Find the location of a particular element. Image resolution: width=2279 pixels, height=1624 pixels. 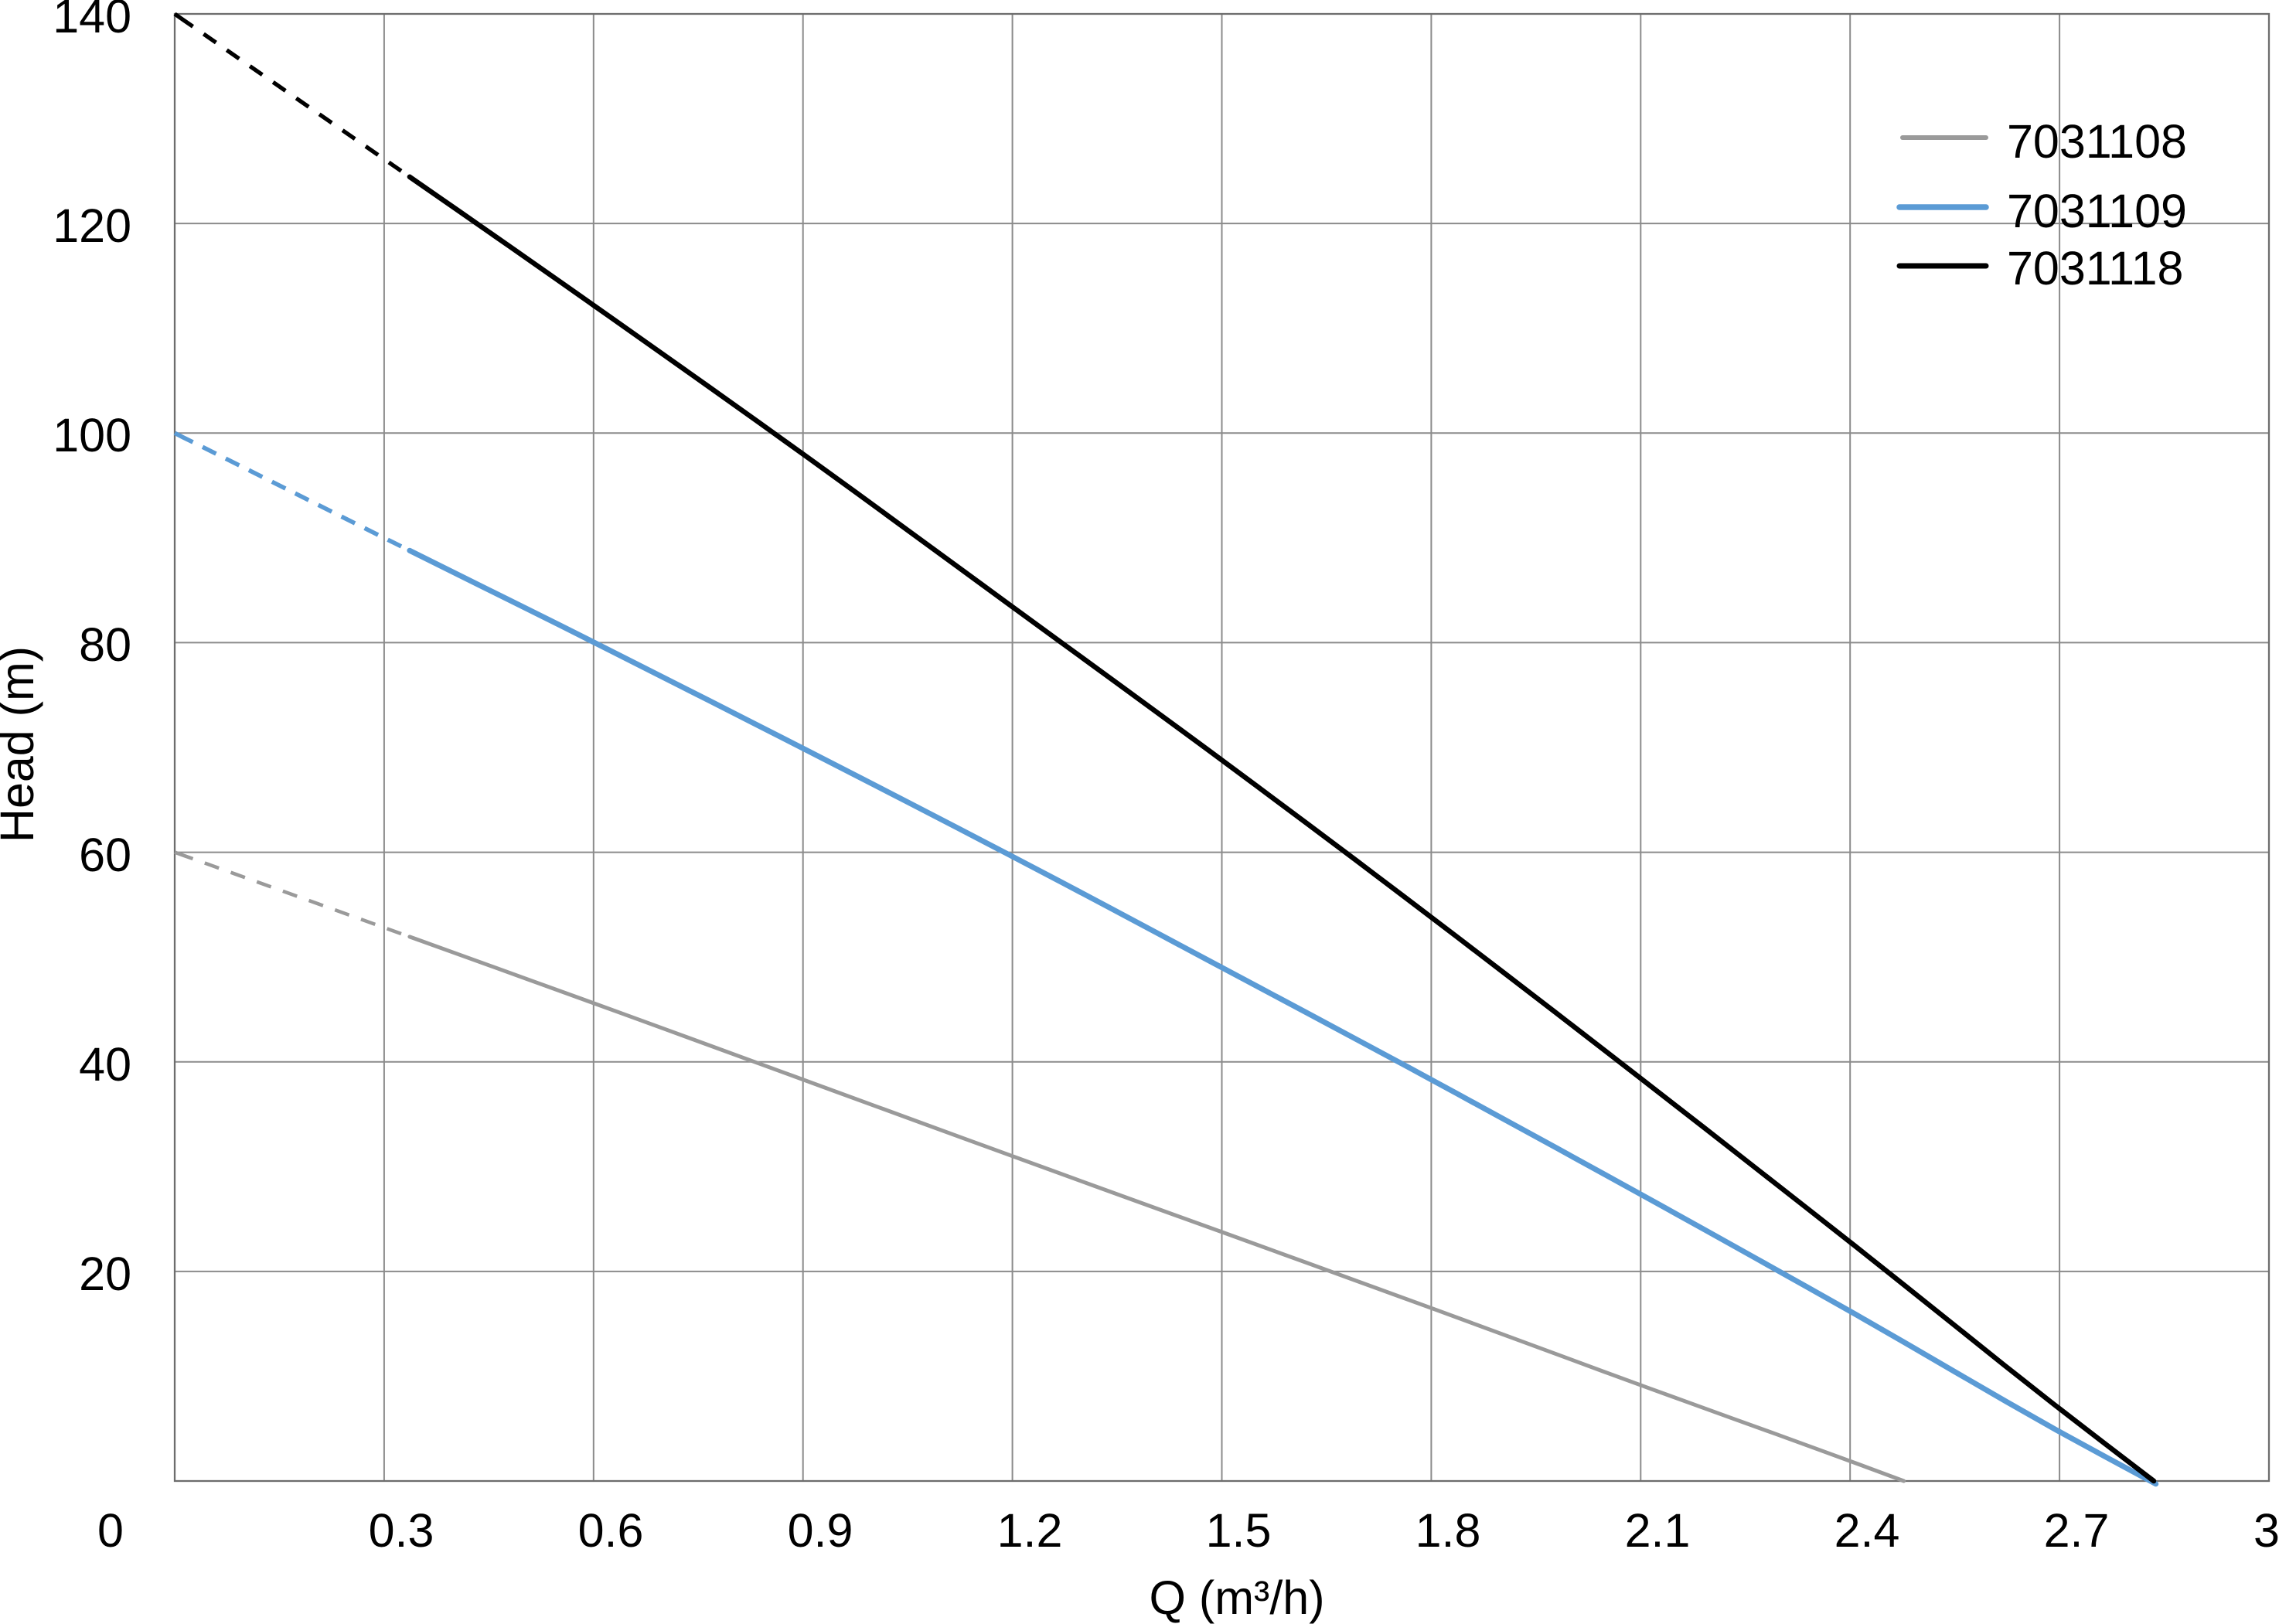

svg-text: 7031108 is located at coordinates (2097, 142).